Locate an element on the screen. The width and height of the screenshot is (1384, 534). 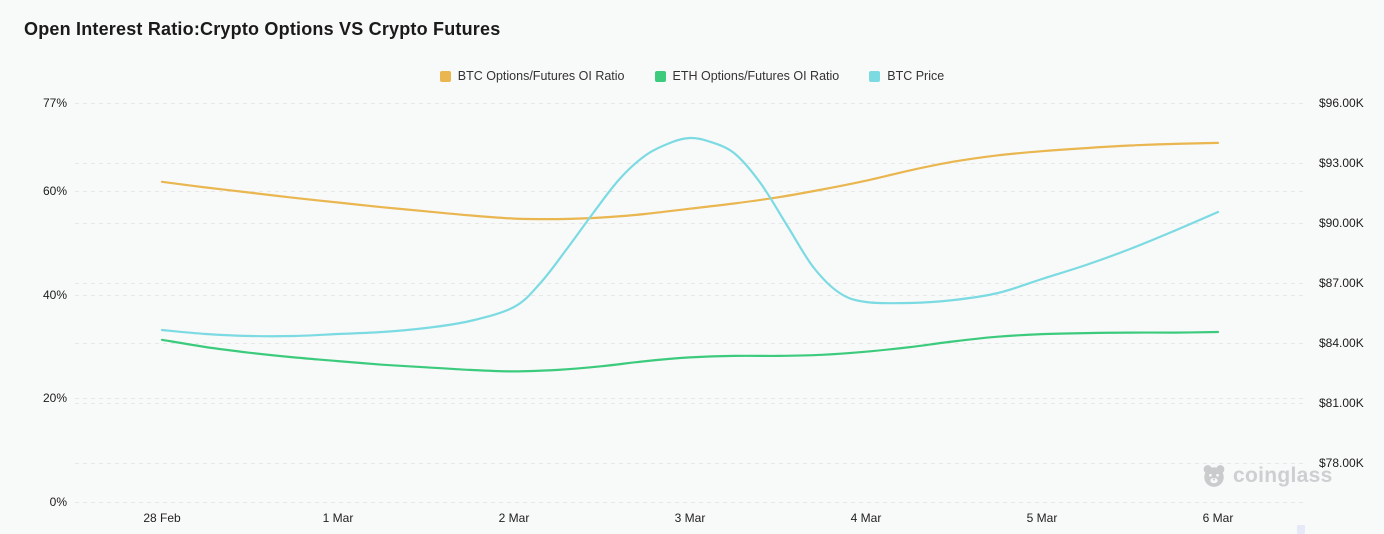
left-axis-tick: 40% is located at coordinates (54, 294).